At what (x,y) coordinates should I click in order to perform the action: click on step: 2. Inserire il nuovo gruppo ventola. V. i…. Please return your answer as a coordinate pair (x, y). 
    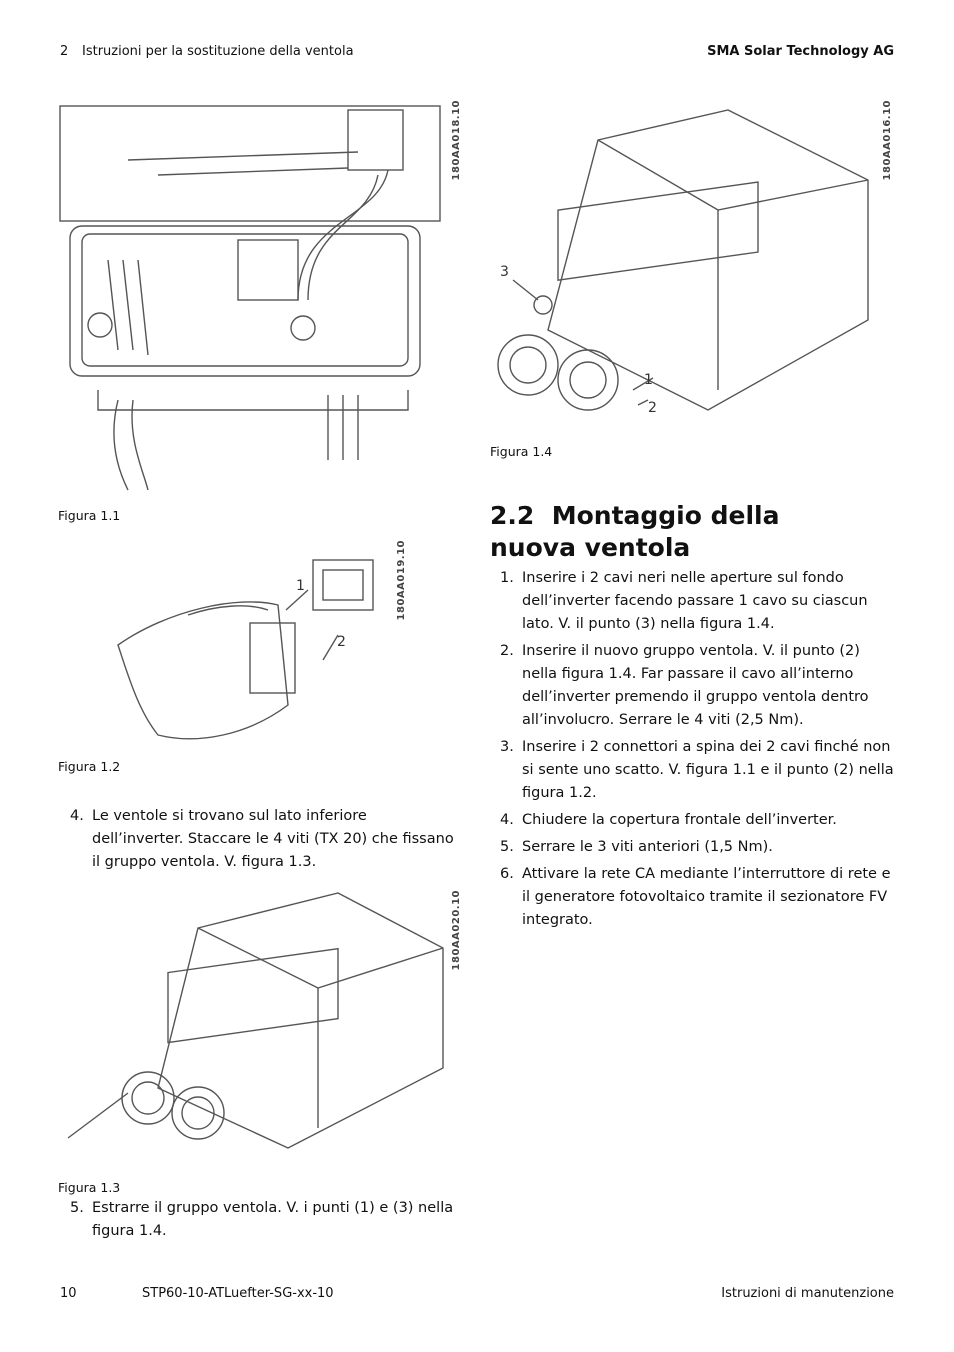
    Looking at the image, I should click on (697, 686).